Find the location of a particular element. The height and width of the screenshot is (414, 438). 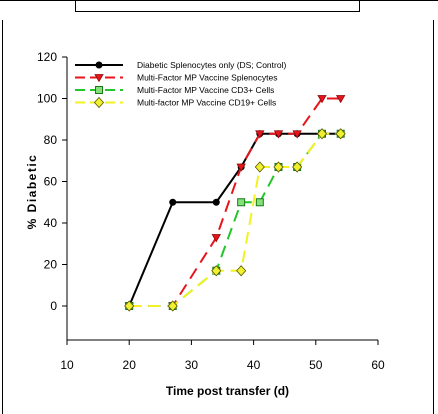

y-tick-label: 120 is located at coordinates (47, 57).